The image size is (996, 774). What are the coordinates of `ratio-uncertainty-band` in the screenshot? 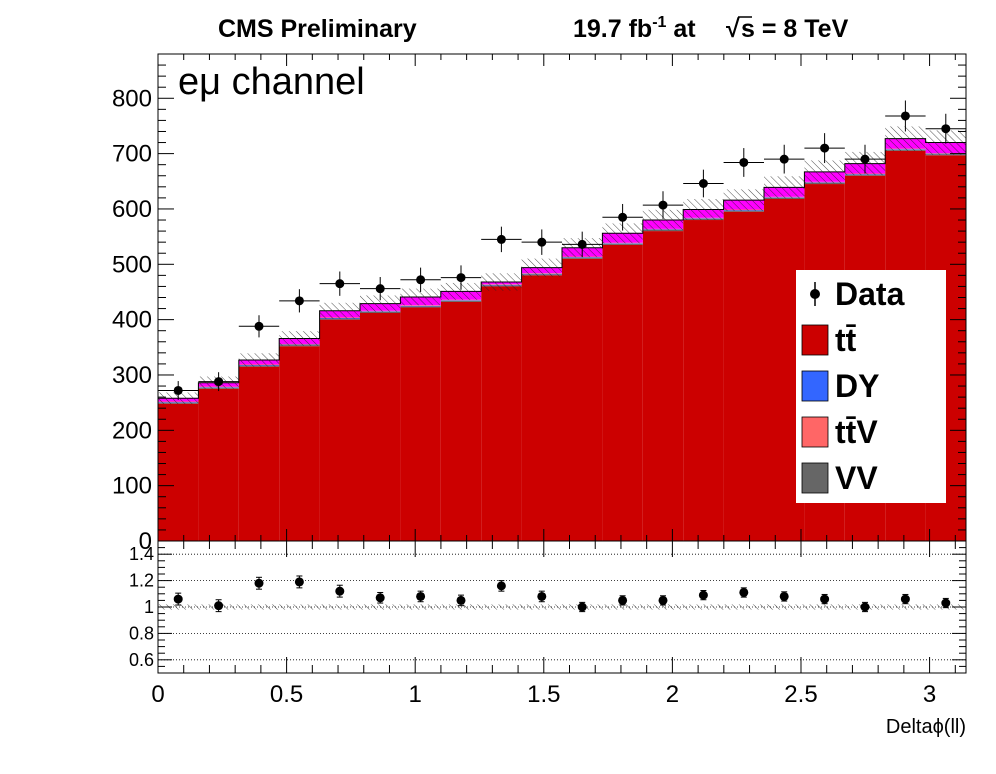 It's located at (562, 607).